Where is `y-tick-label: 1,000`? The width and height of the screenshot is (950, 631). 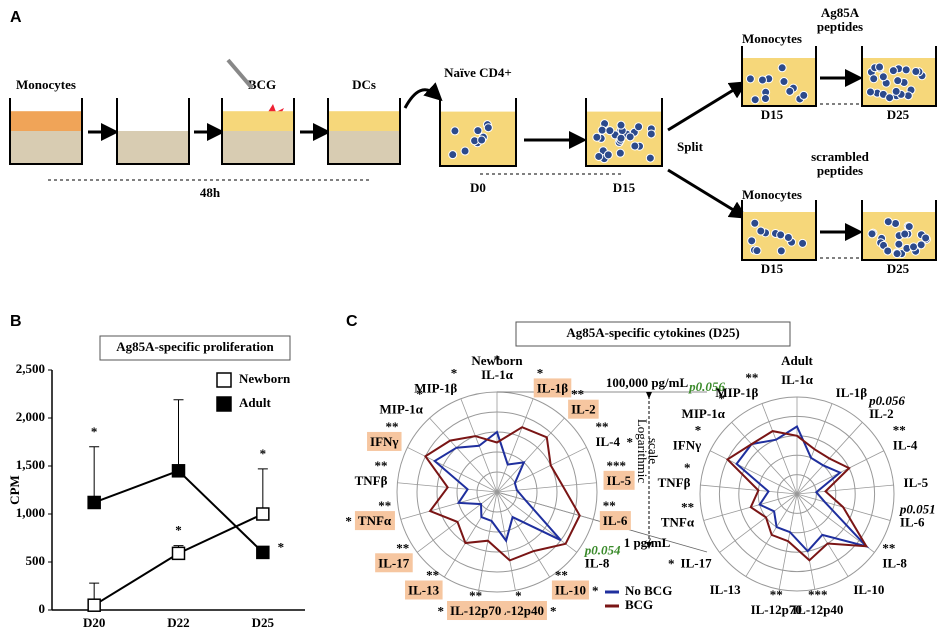 y-tick-label: 1,000 is located at coordinates (30, 512).